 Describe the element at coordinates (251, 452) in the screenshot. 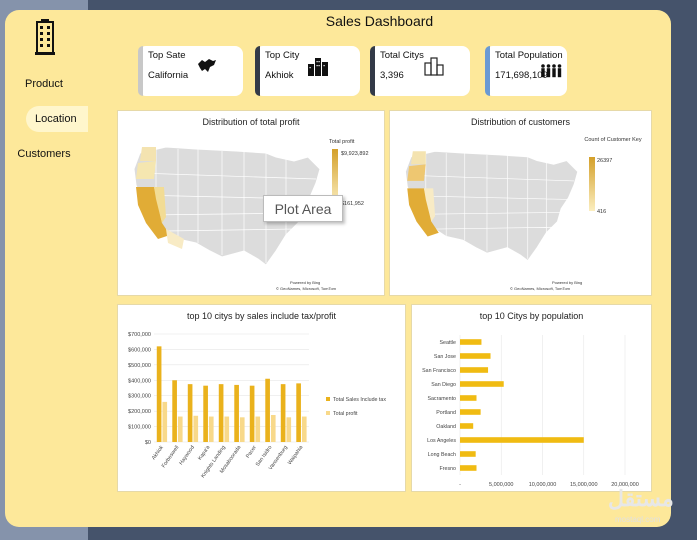

I see `x-tick-label: Pacer` at that location.